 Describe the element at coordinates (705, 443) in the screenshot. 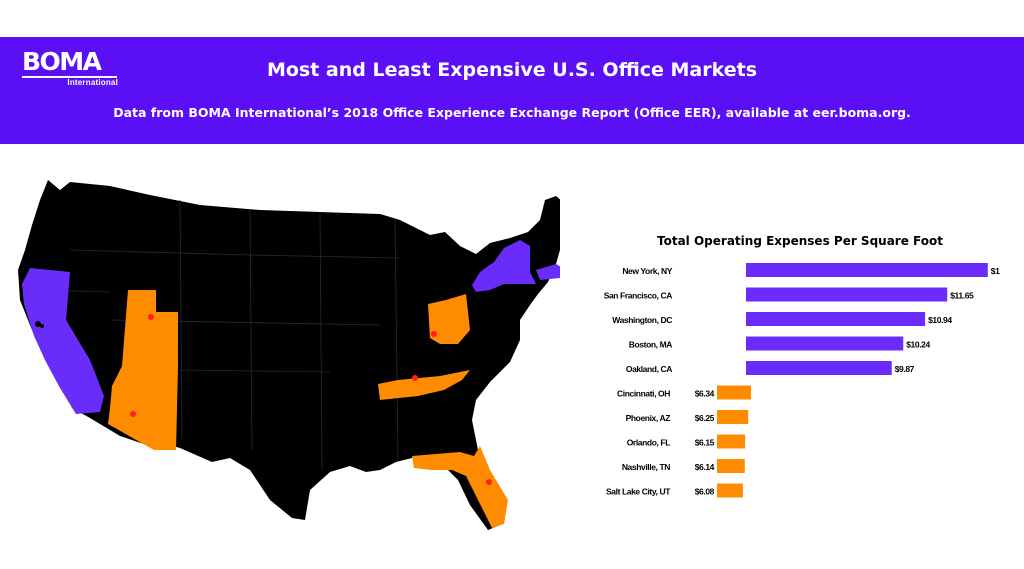

I see `value-label: $6.15` at that location.